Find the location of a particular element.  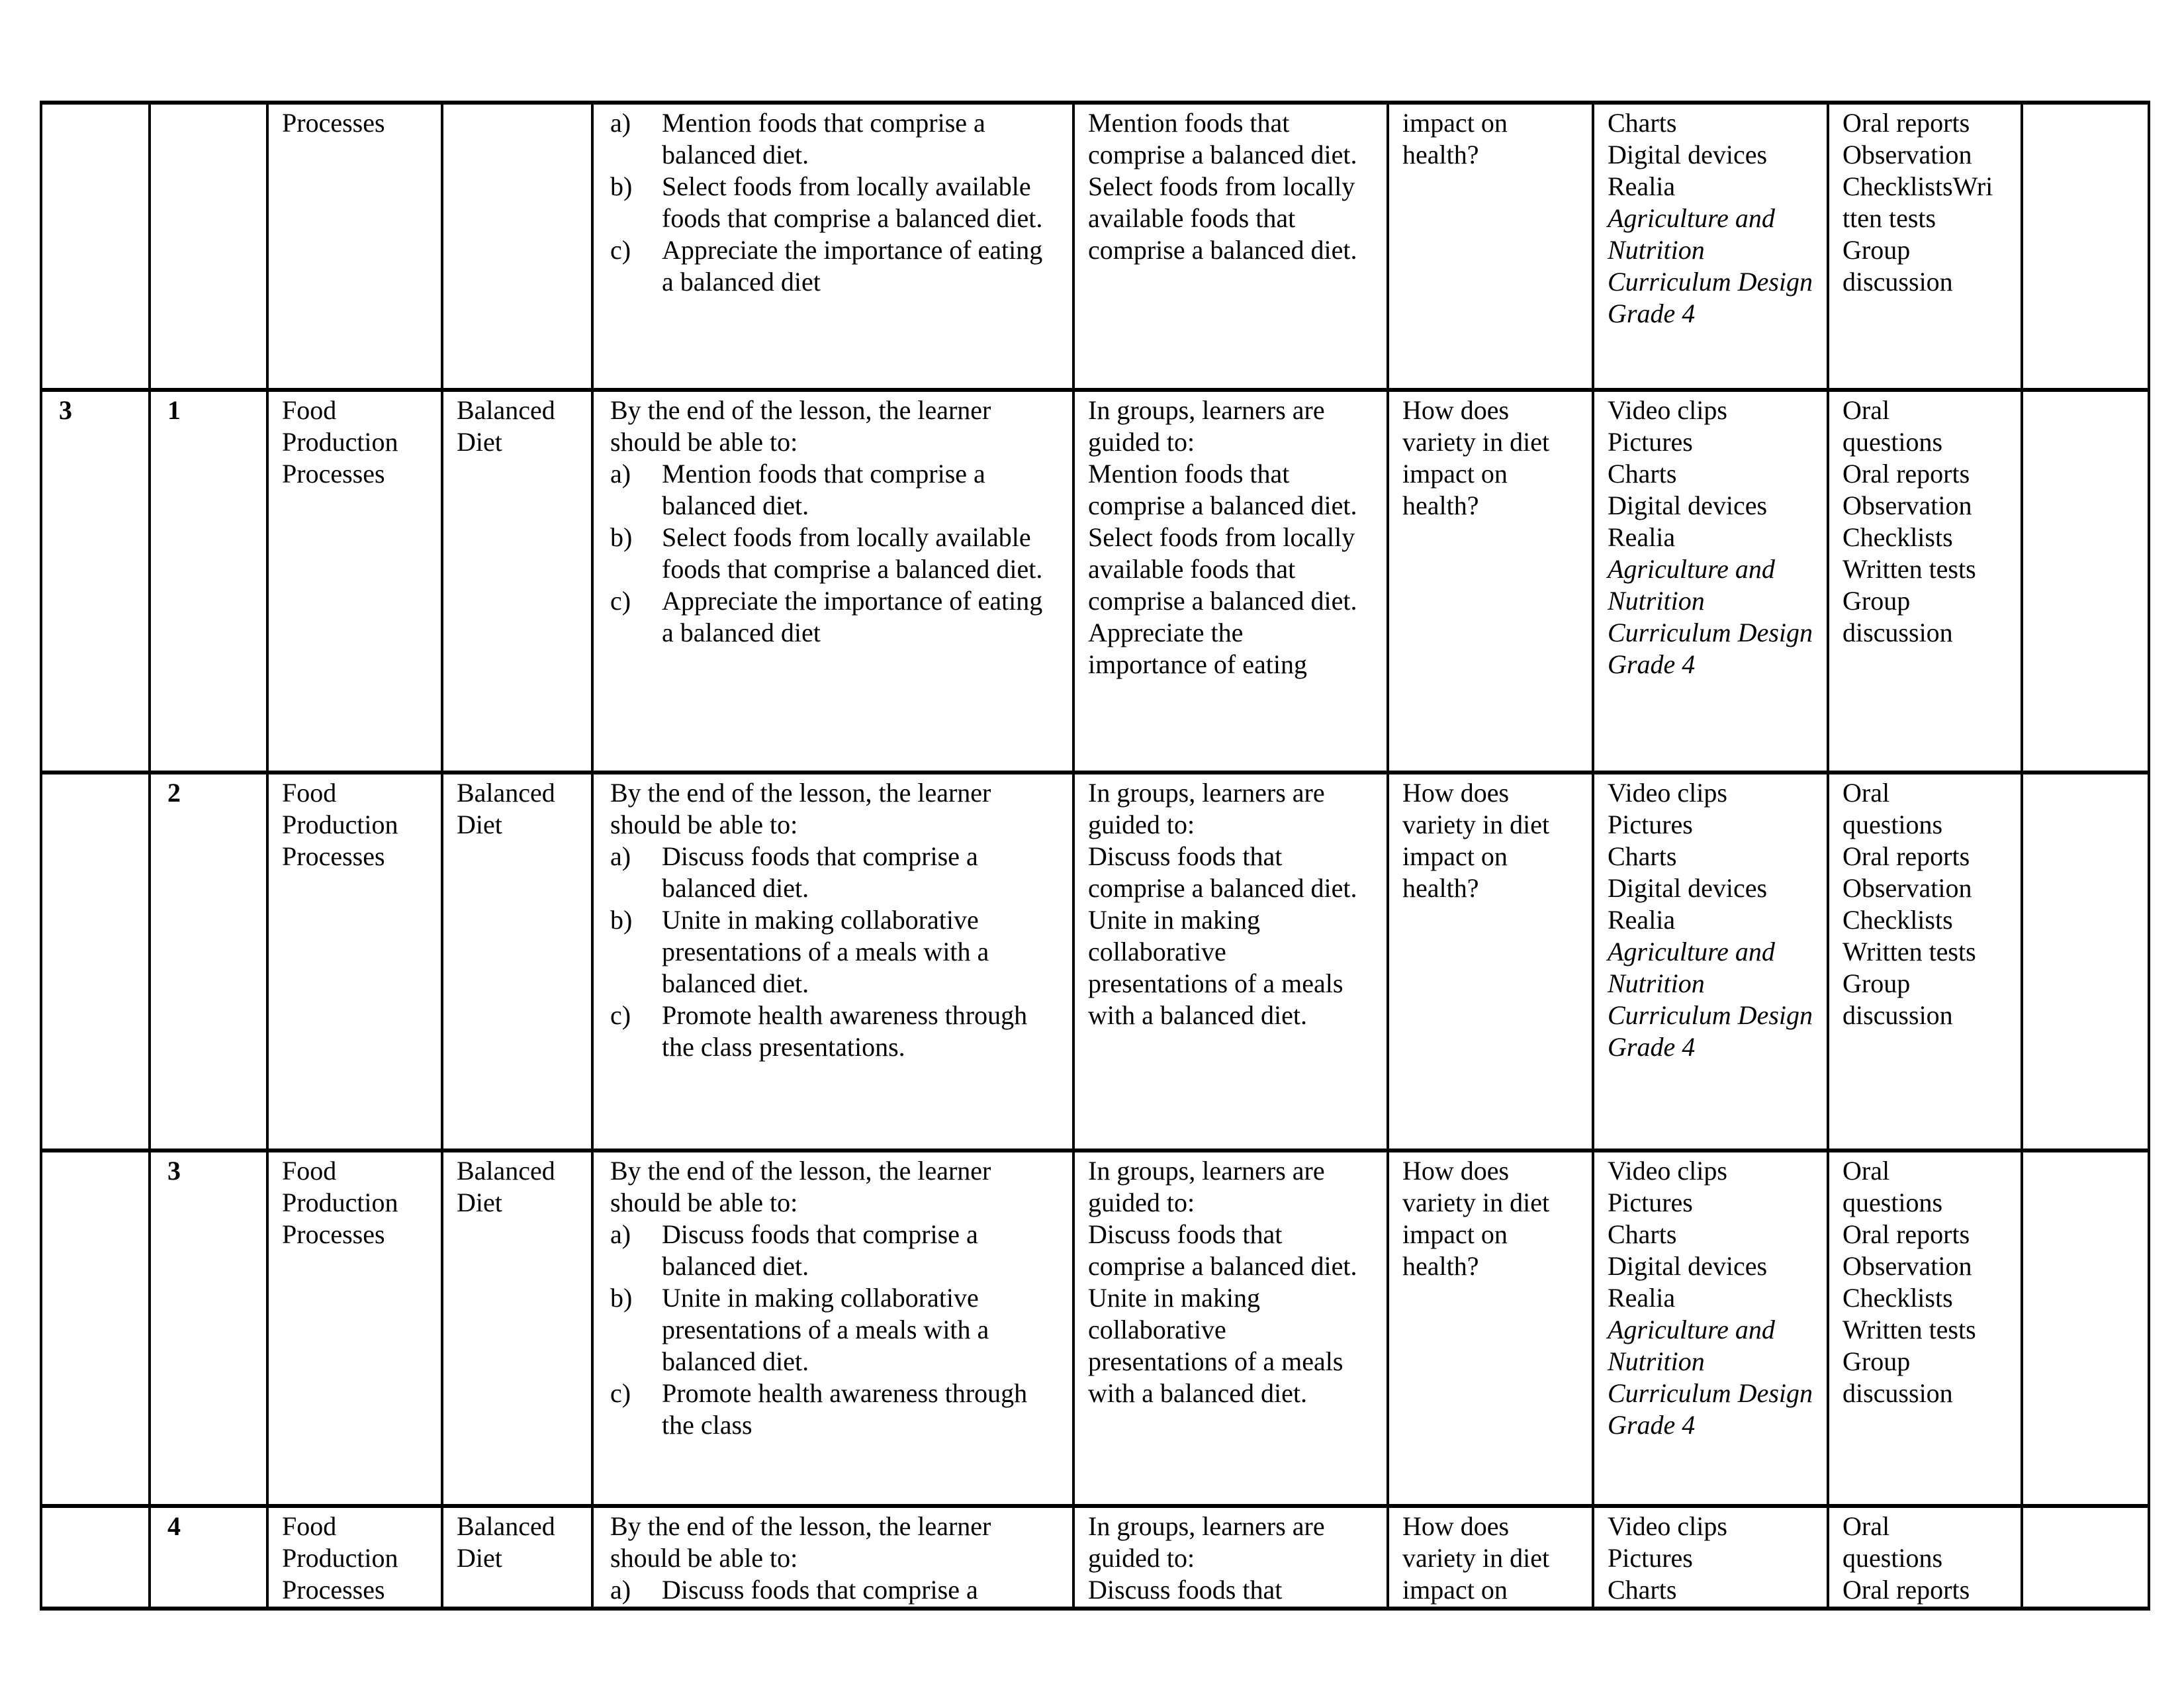

resources-cell: Video clips Pictures Charts is located at coordinates (1710, 1557).